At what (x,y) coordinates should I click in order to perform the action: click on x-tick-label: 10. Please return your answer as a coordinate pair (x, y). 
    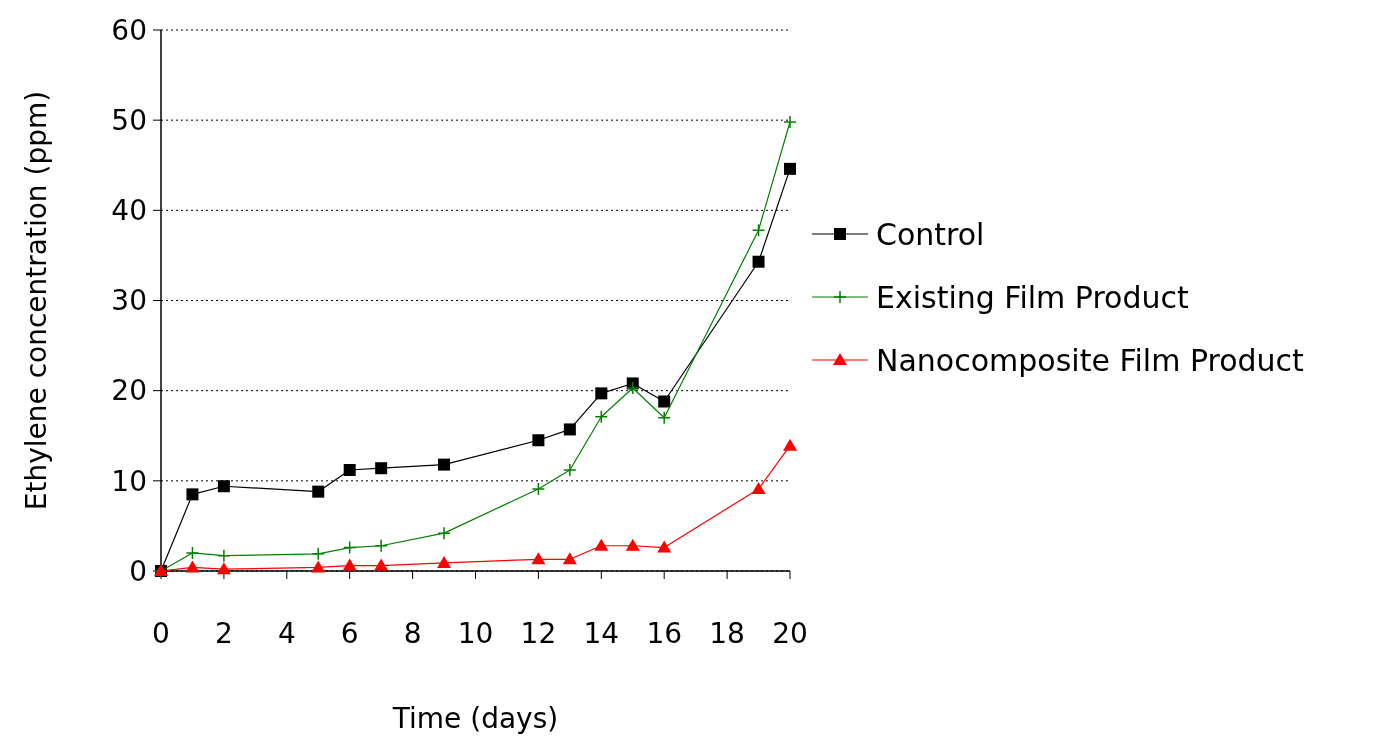
    Looking at the image, I should click on (475, 633).